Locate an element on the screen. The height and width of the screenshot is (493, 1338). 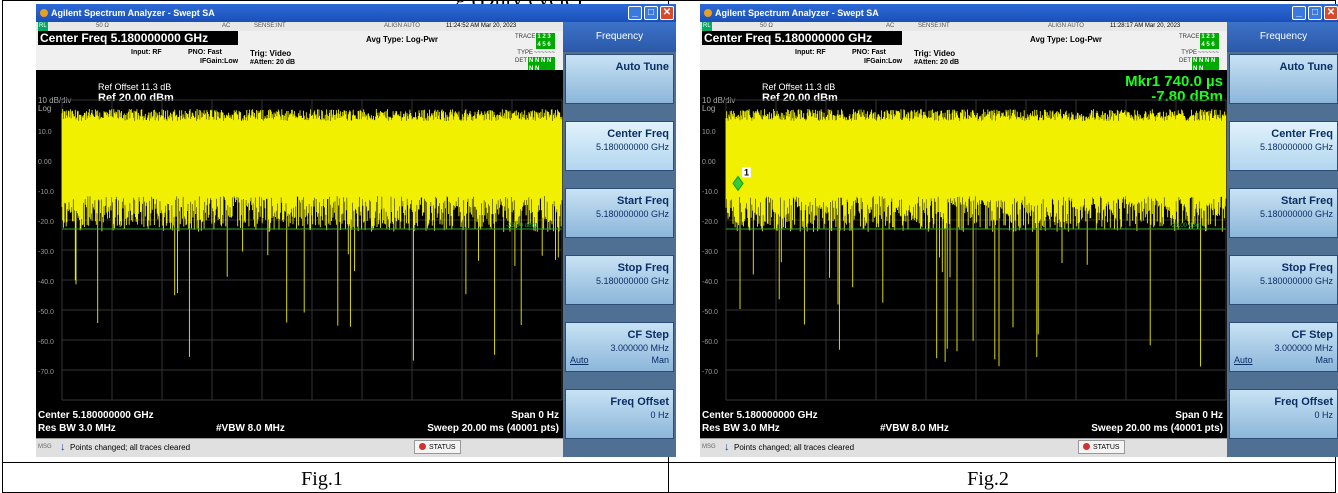
marker-number: 1 is located at coordinates (746, 172).